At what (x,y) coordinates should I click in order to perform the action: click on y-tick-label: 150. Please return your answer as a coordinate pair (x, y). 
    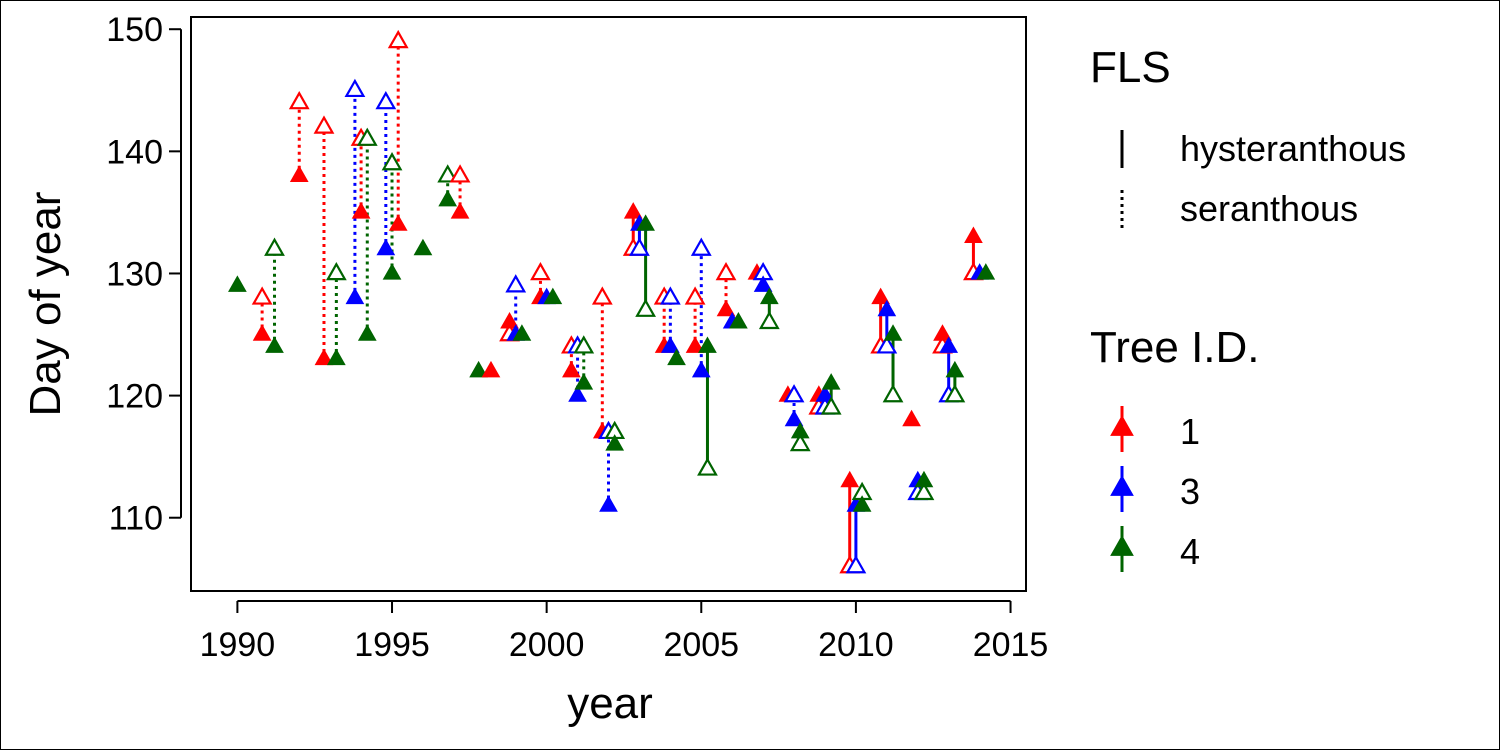
    Looking at the image, I should click on (134, 30).